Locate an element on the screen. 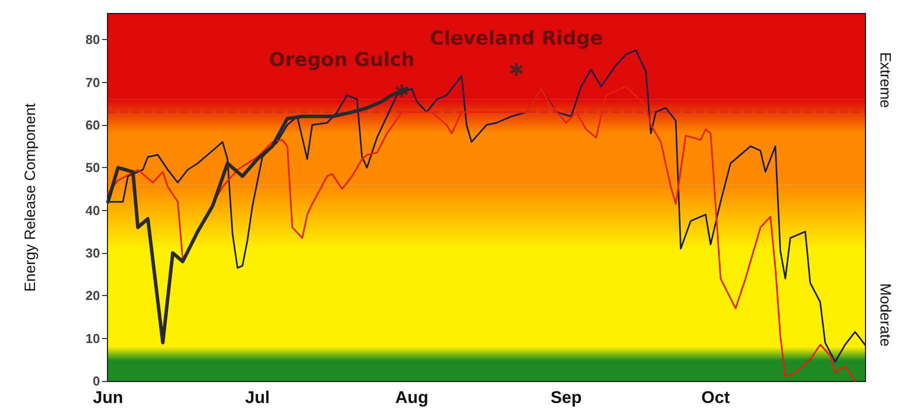 This screenshot has height=417, width=901. data-label: Cleveland Ridge is located at coordinates (516, 38).